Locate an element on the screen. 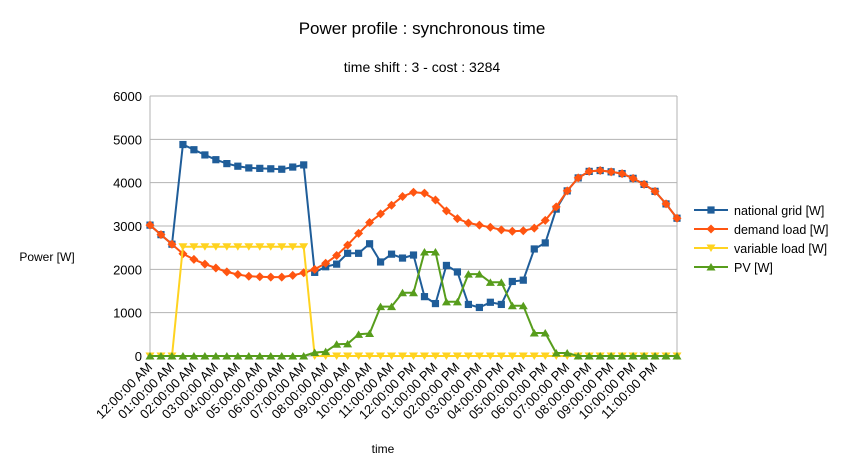  series-line is located at coordinates (413, 304).